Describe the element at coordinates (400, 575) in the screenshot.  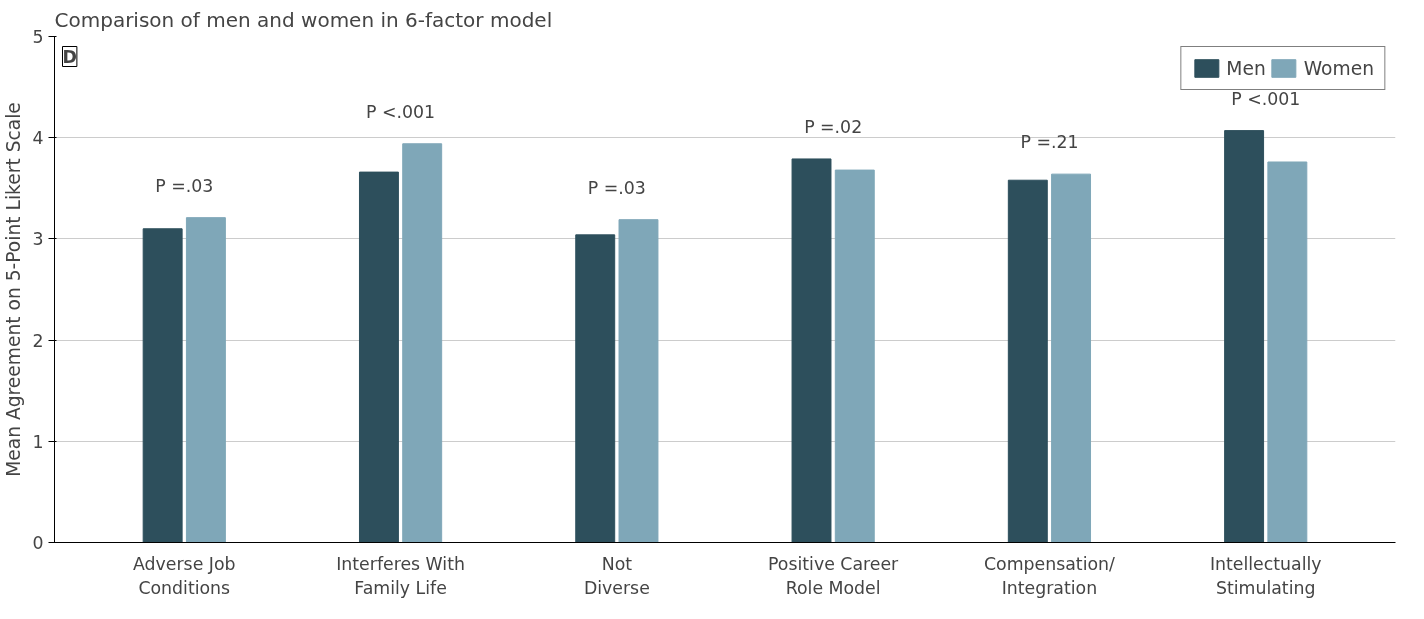
I see `x-tick-label: Interferes With Family Life` at that location.